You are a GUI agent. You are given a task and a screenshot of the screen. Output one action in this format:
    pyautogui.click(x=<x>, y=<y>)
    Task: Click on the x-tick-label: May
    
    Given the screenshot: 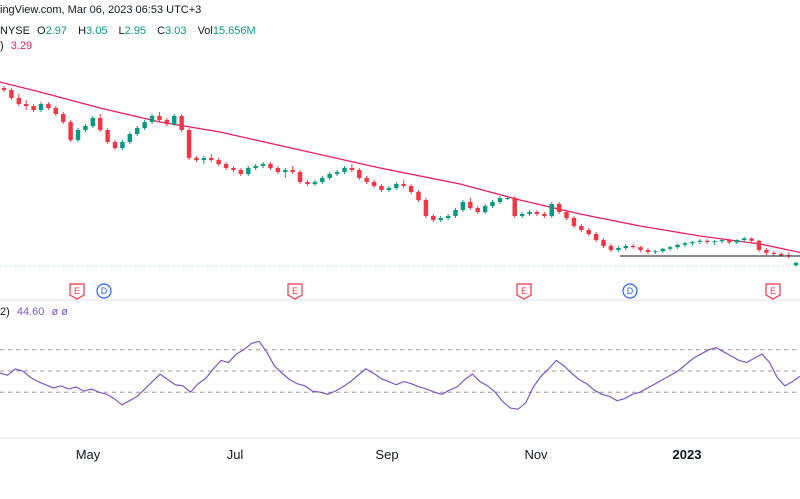 What is the action you would take?
    pyautogui.click(x=88, y=454)
    